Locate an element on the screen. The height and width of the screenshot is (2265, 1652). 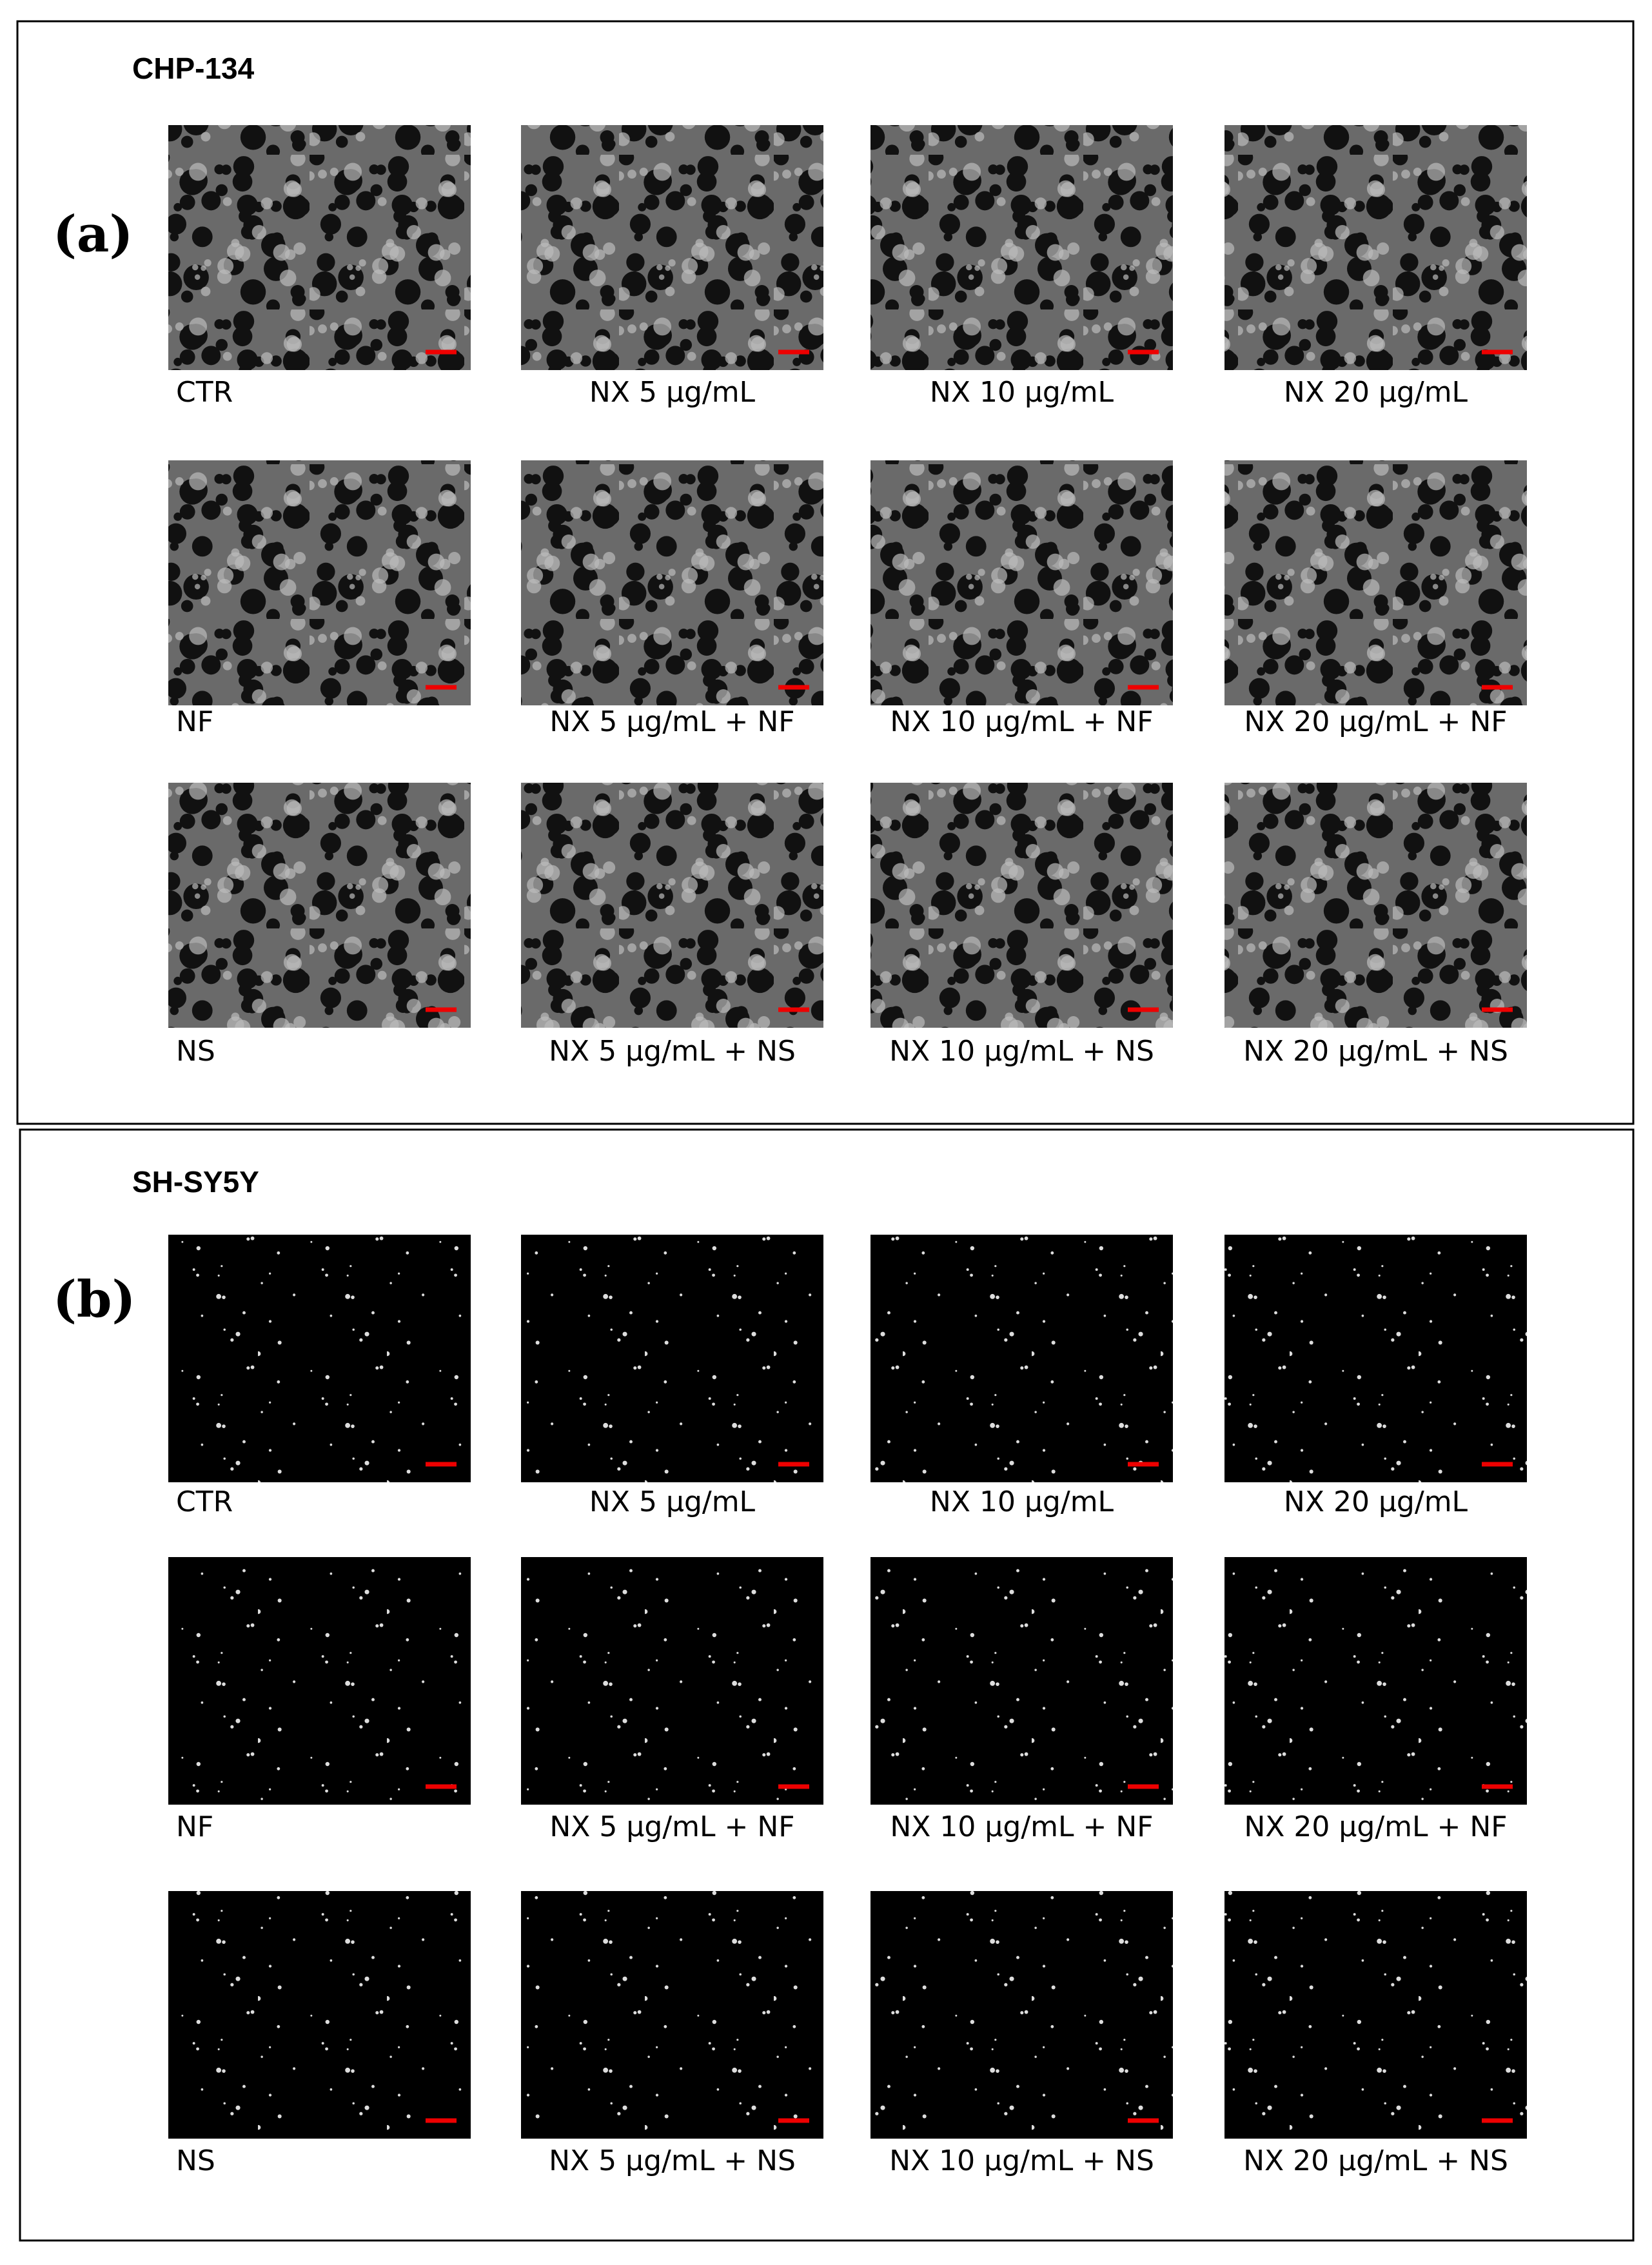
panel-title: CHP-134 is located at coordinates (193, 68).